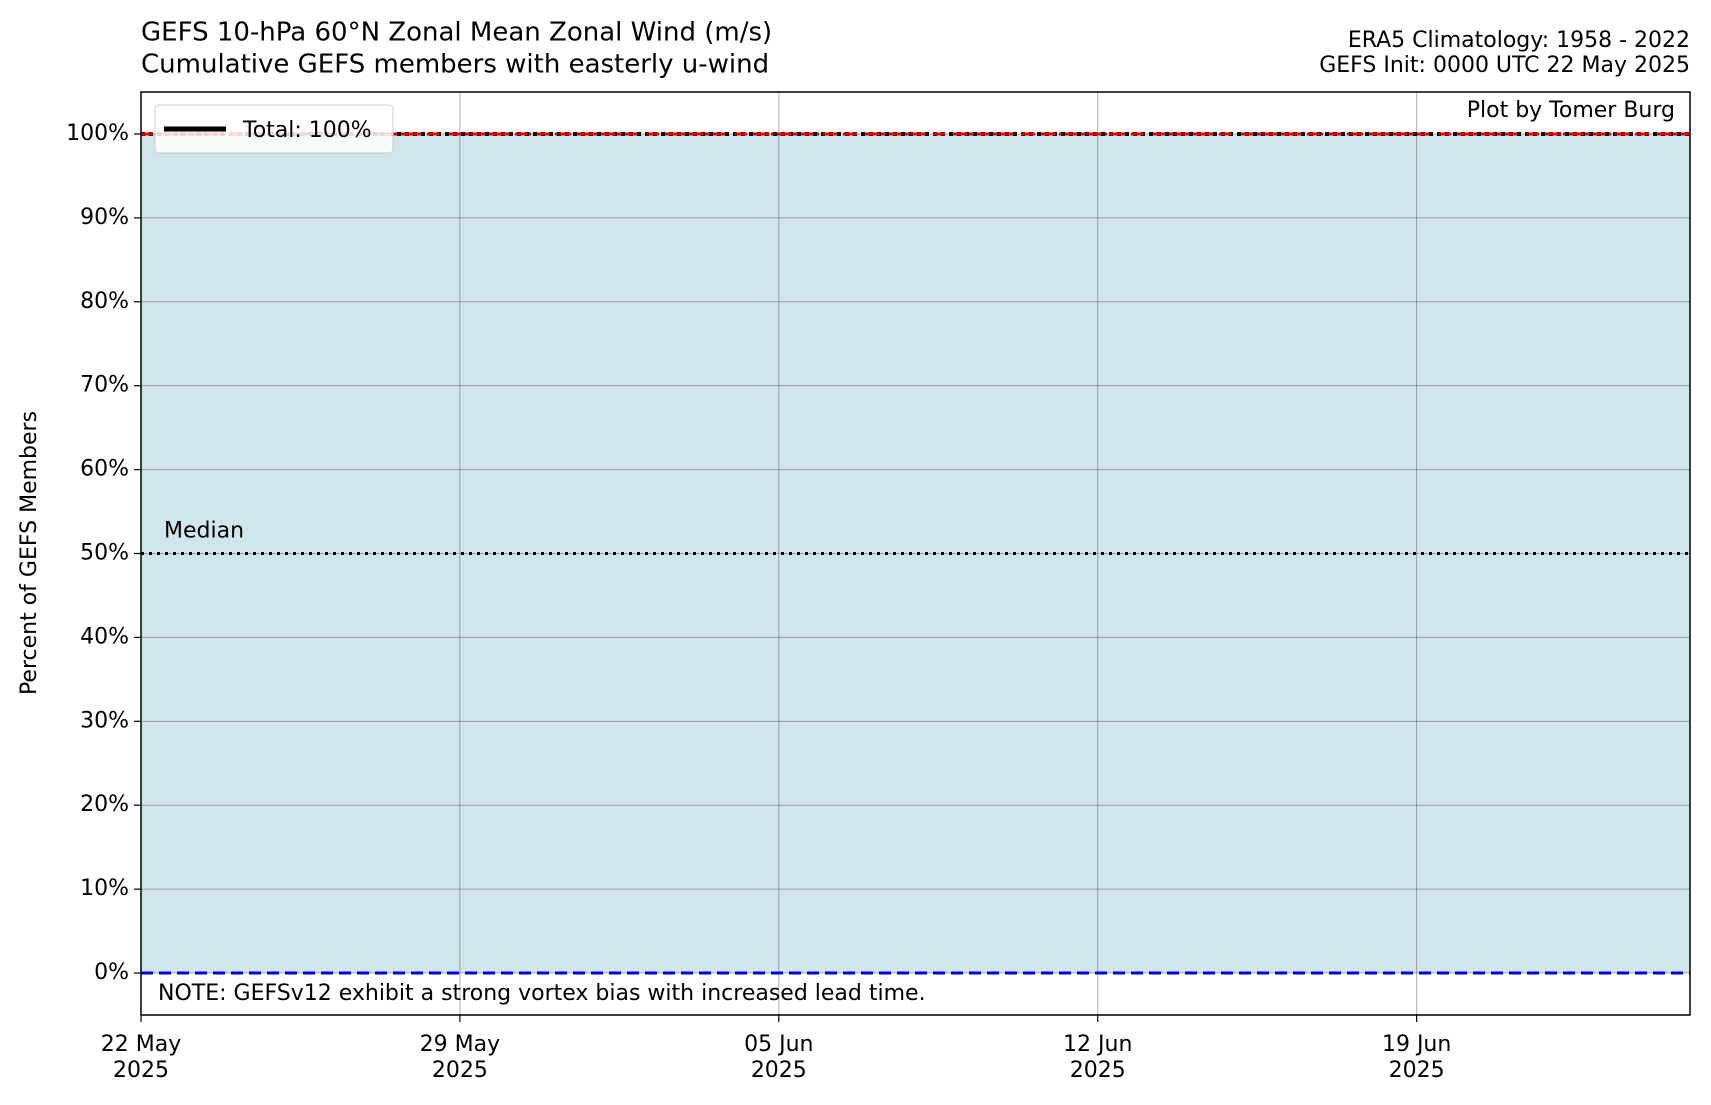  Describe the element at coordinates (104, 217) in the screenshot. I see `y-tick-label: 90%` at that location.